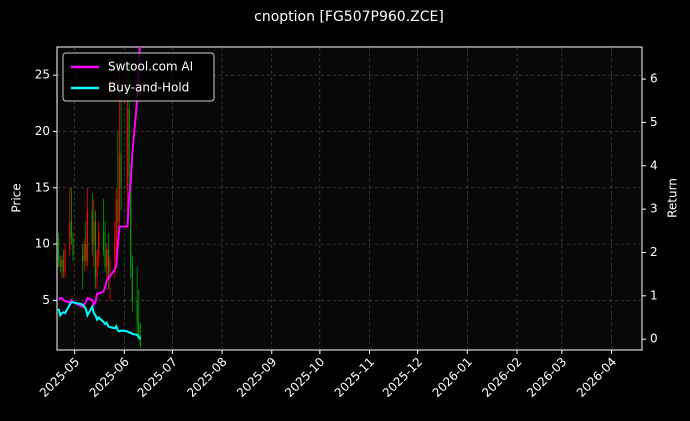  Describe the element at coordinates (42, 244) in the screenshot. I see `y-tick-label: 10` at that location.